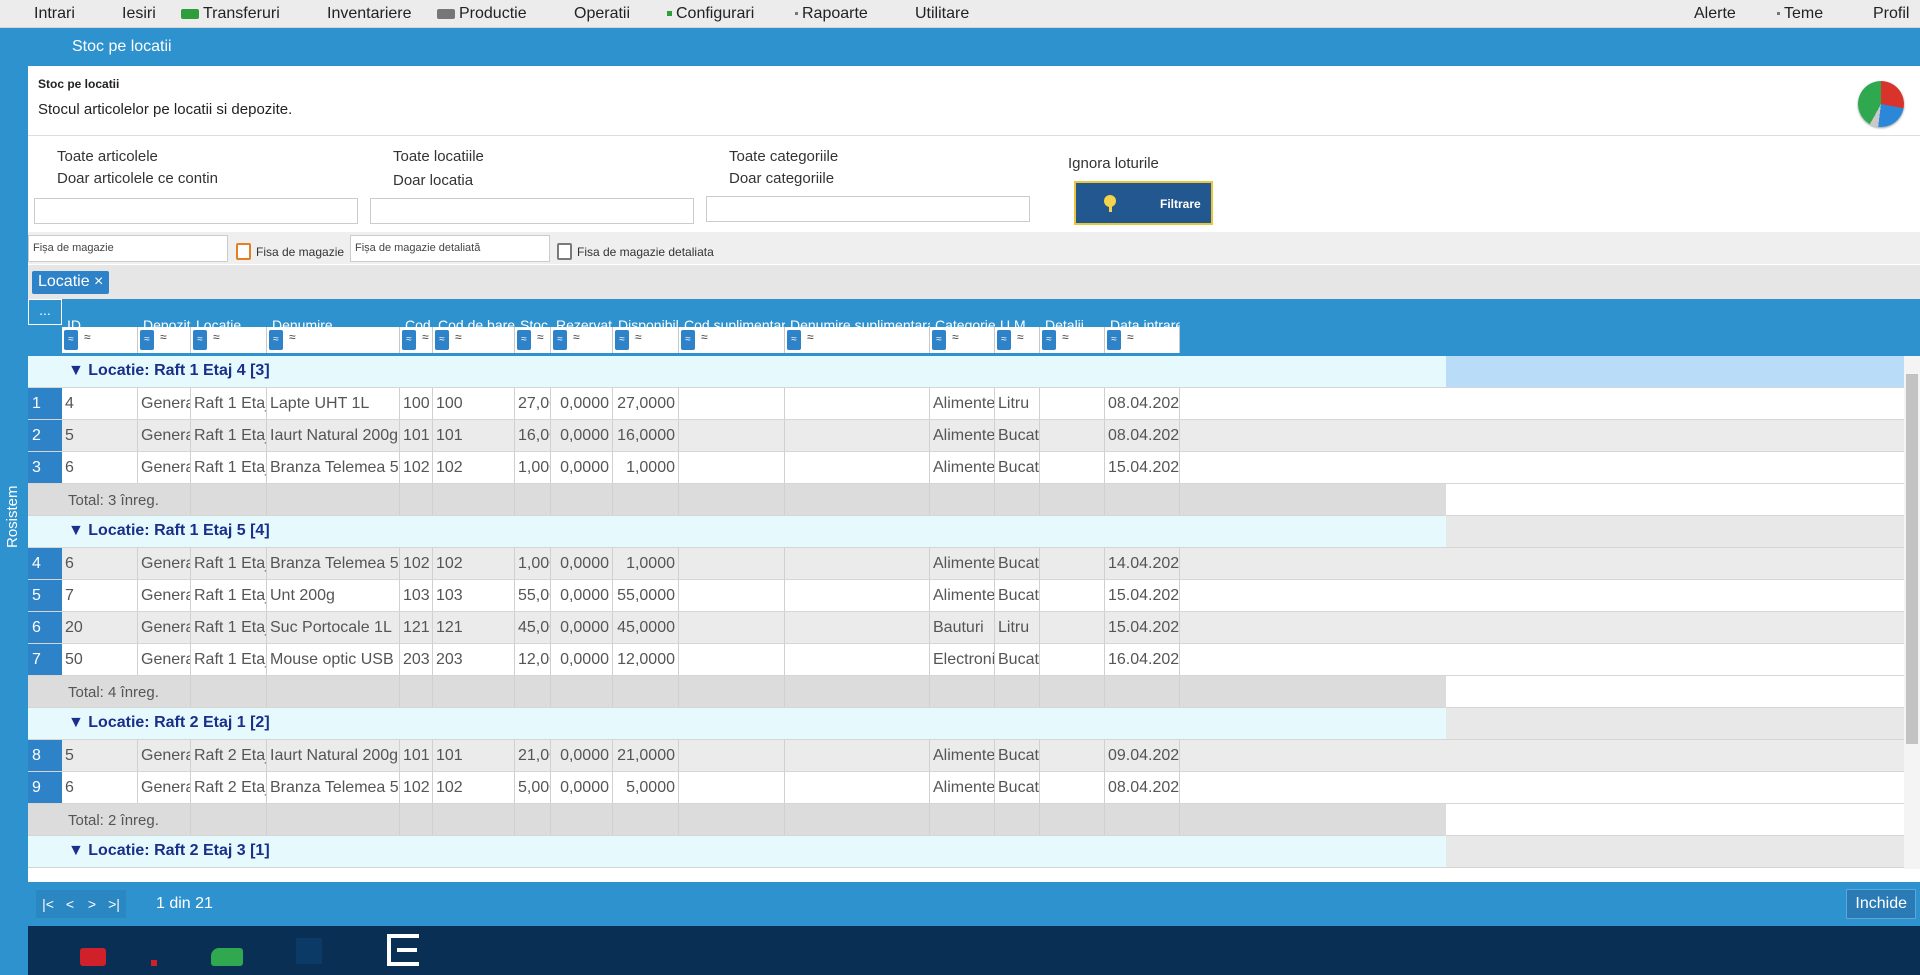 The height and width of the screenshot is (975, 1920). Describe the element at coordinates (1715, 13) in the screenshot. I see `menu-alerte: Alerte` at that location.